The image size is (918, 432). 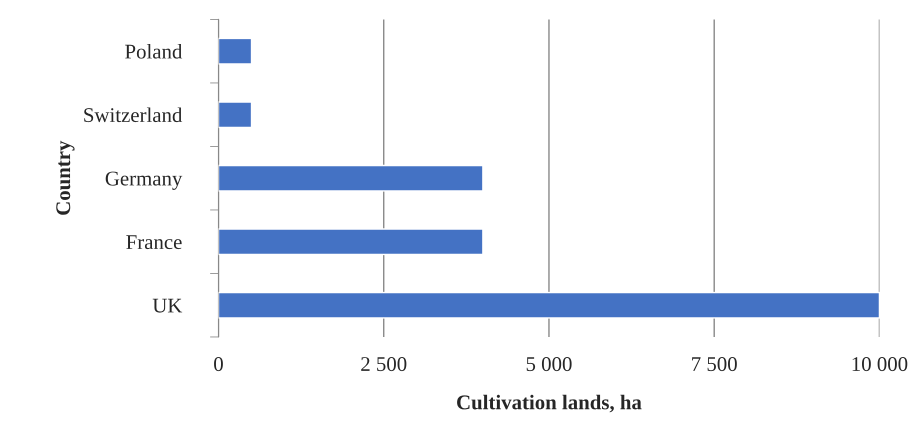 I want to click on x-tick-label: 2 500, so click(x=383, y=364).